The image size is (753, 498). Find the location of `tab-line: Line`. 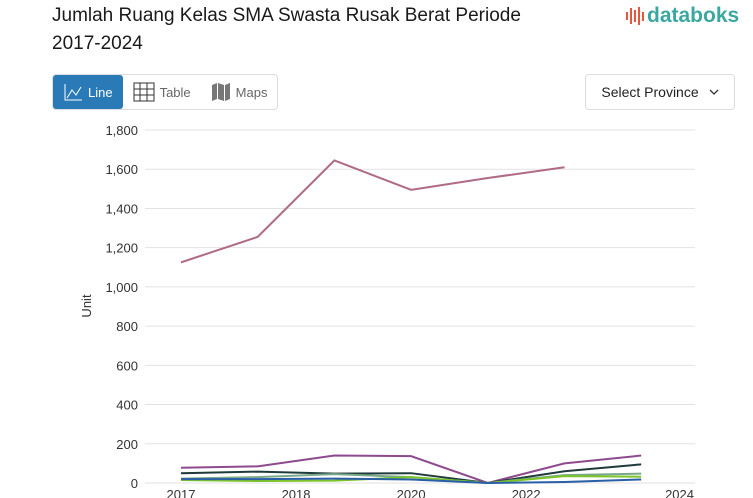

tab-line: Line is located at coordinates (88, 92).